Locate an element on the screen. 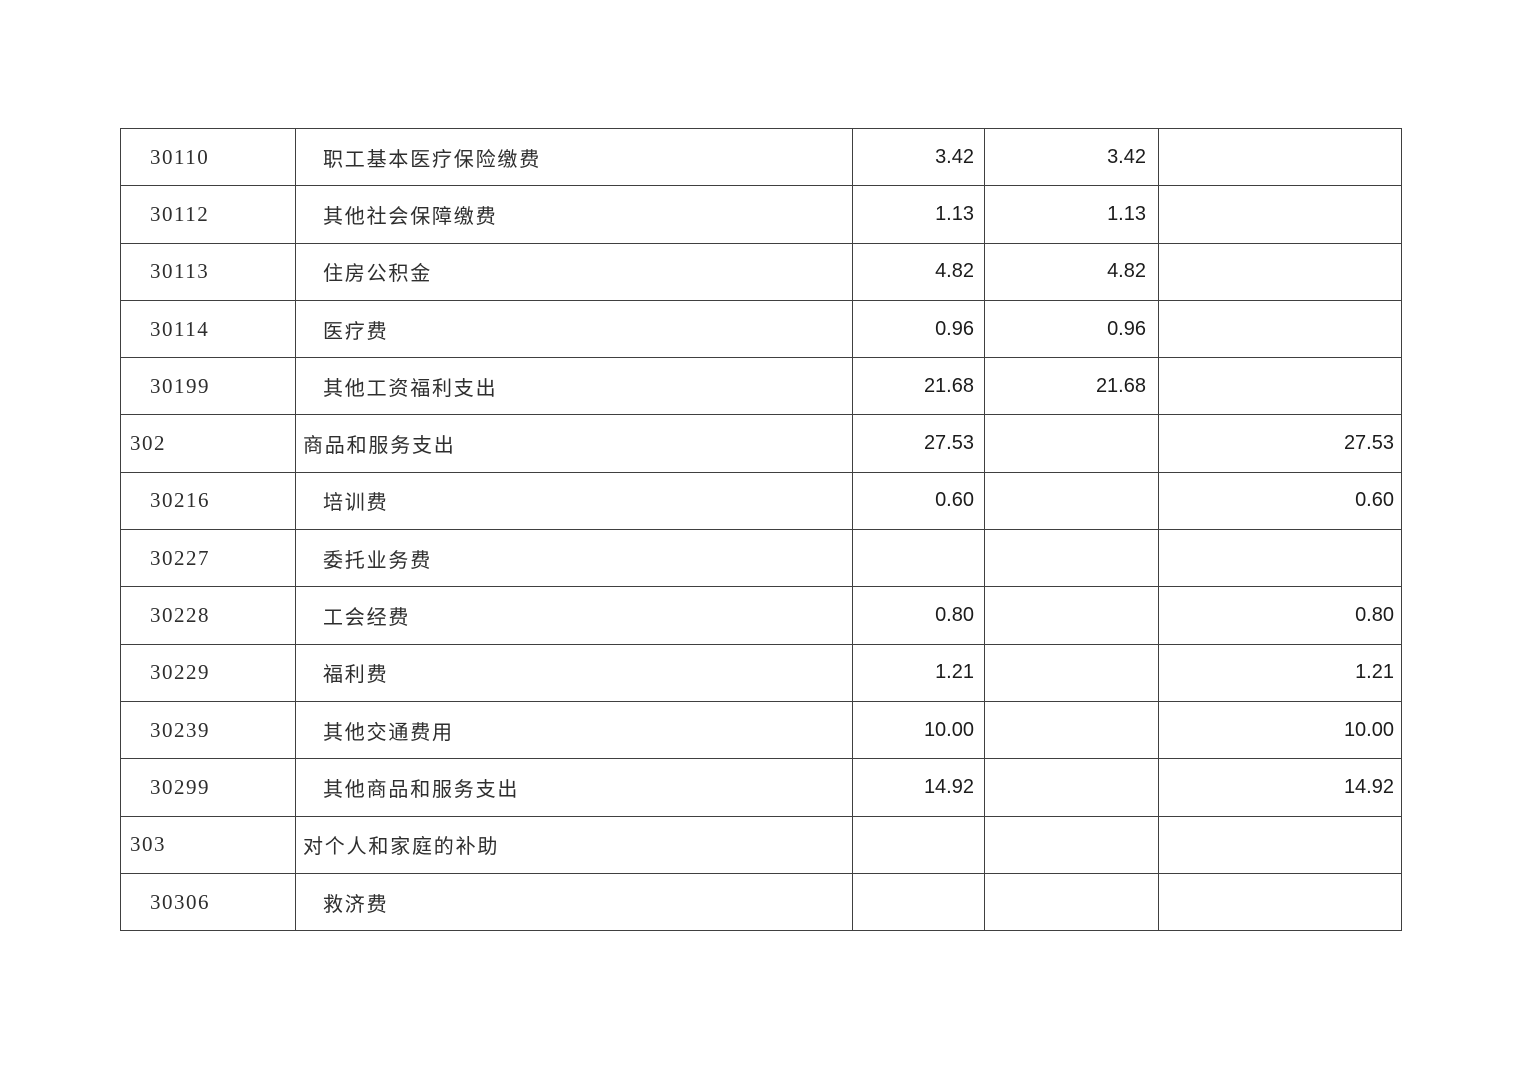 This screenshot has width=1520, height=1074. item-name-cell: 工会经费 is located at coordinates (574, 615).